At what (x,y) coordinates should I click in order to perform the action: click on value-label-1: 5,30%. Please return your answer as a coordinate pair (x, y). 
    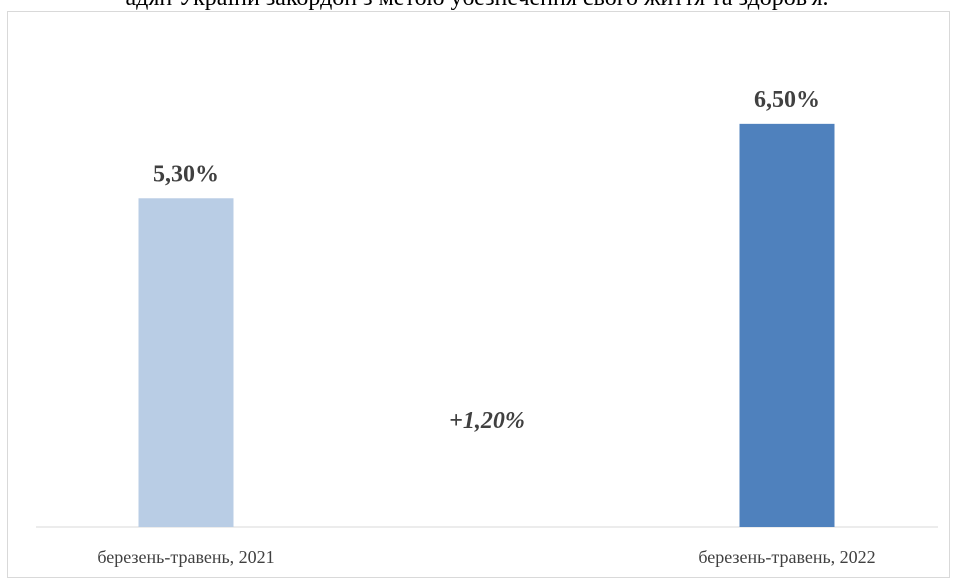
    Looking at the image, I should click on (186, 174).